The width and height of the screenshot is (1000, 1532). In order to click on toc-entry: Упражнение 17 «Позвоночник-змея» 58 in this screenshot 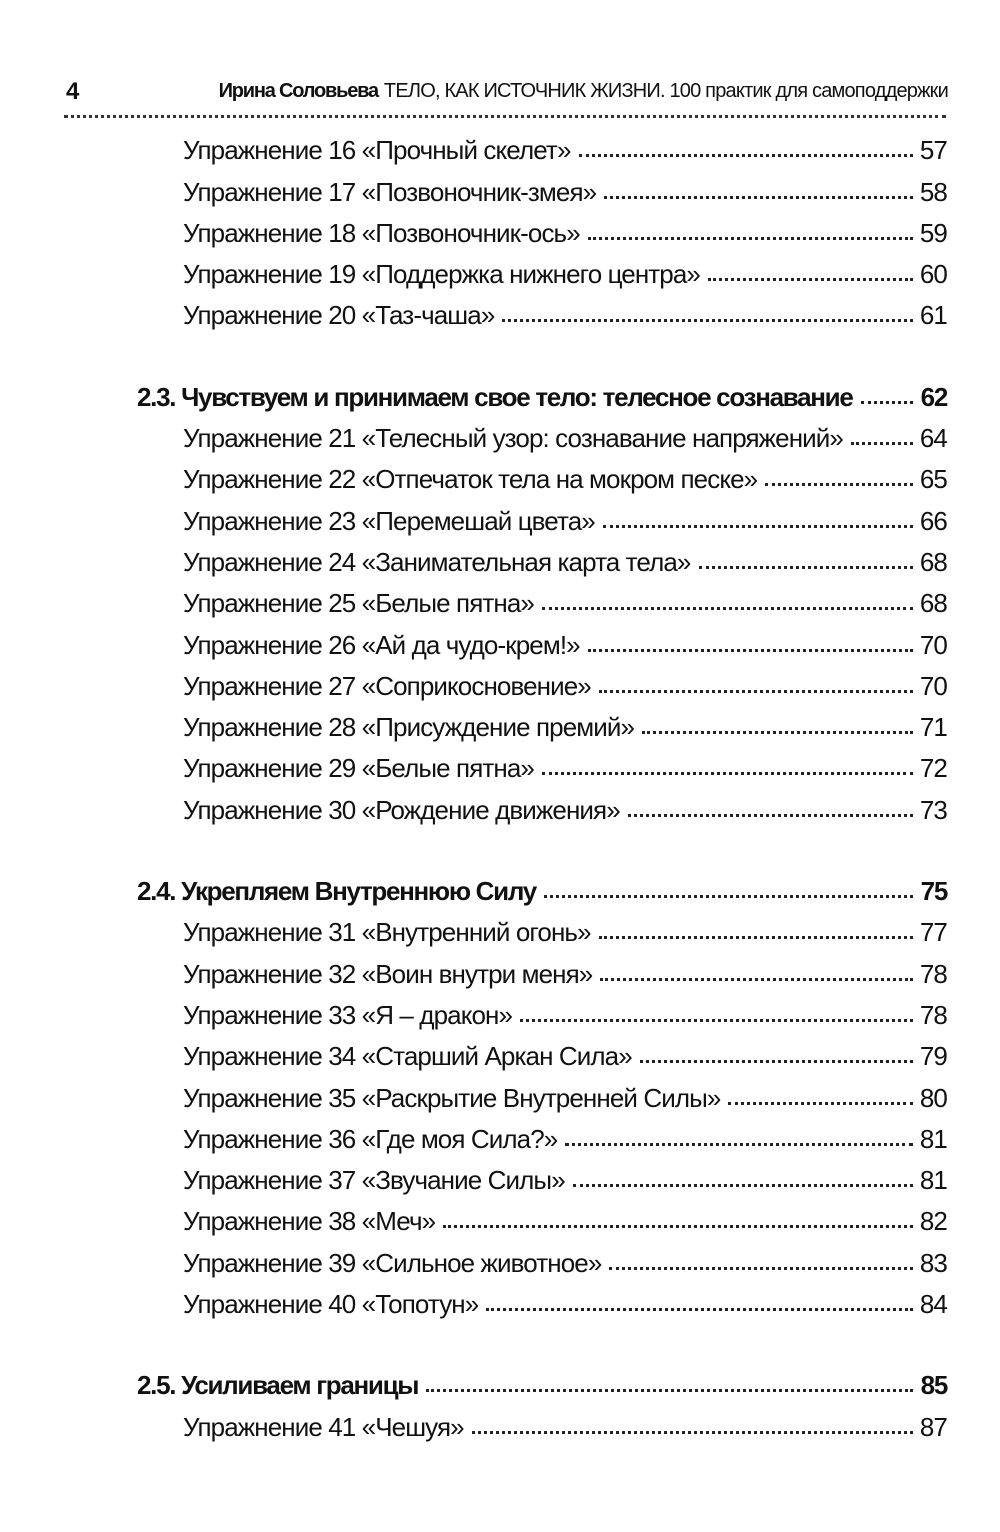, I will do `click(565, 189)`.